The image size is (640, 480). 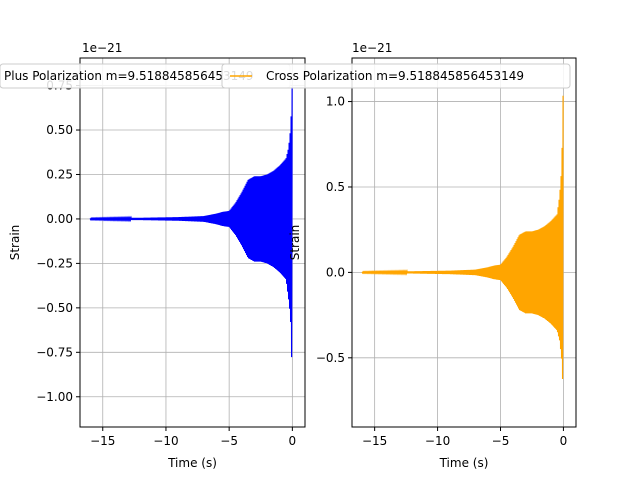 I want to click on y-tick-label: 1.0, so click(x=335, y=102).